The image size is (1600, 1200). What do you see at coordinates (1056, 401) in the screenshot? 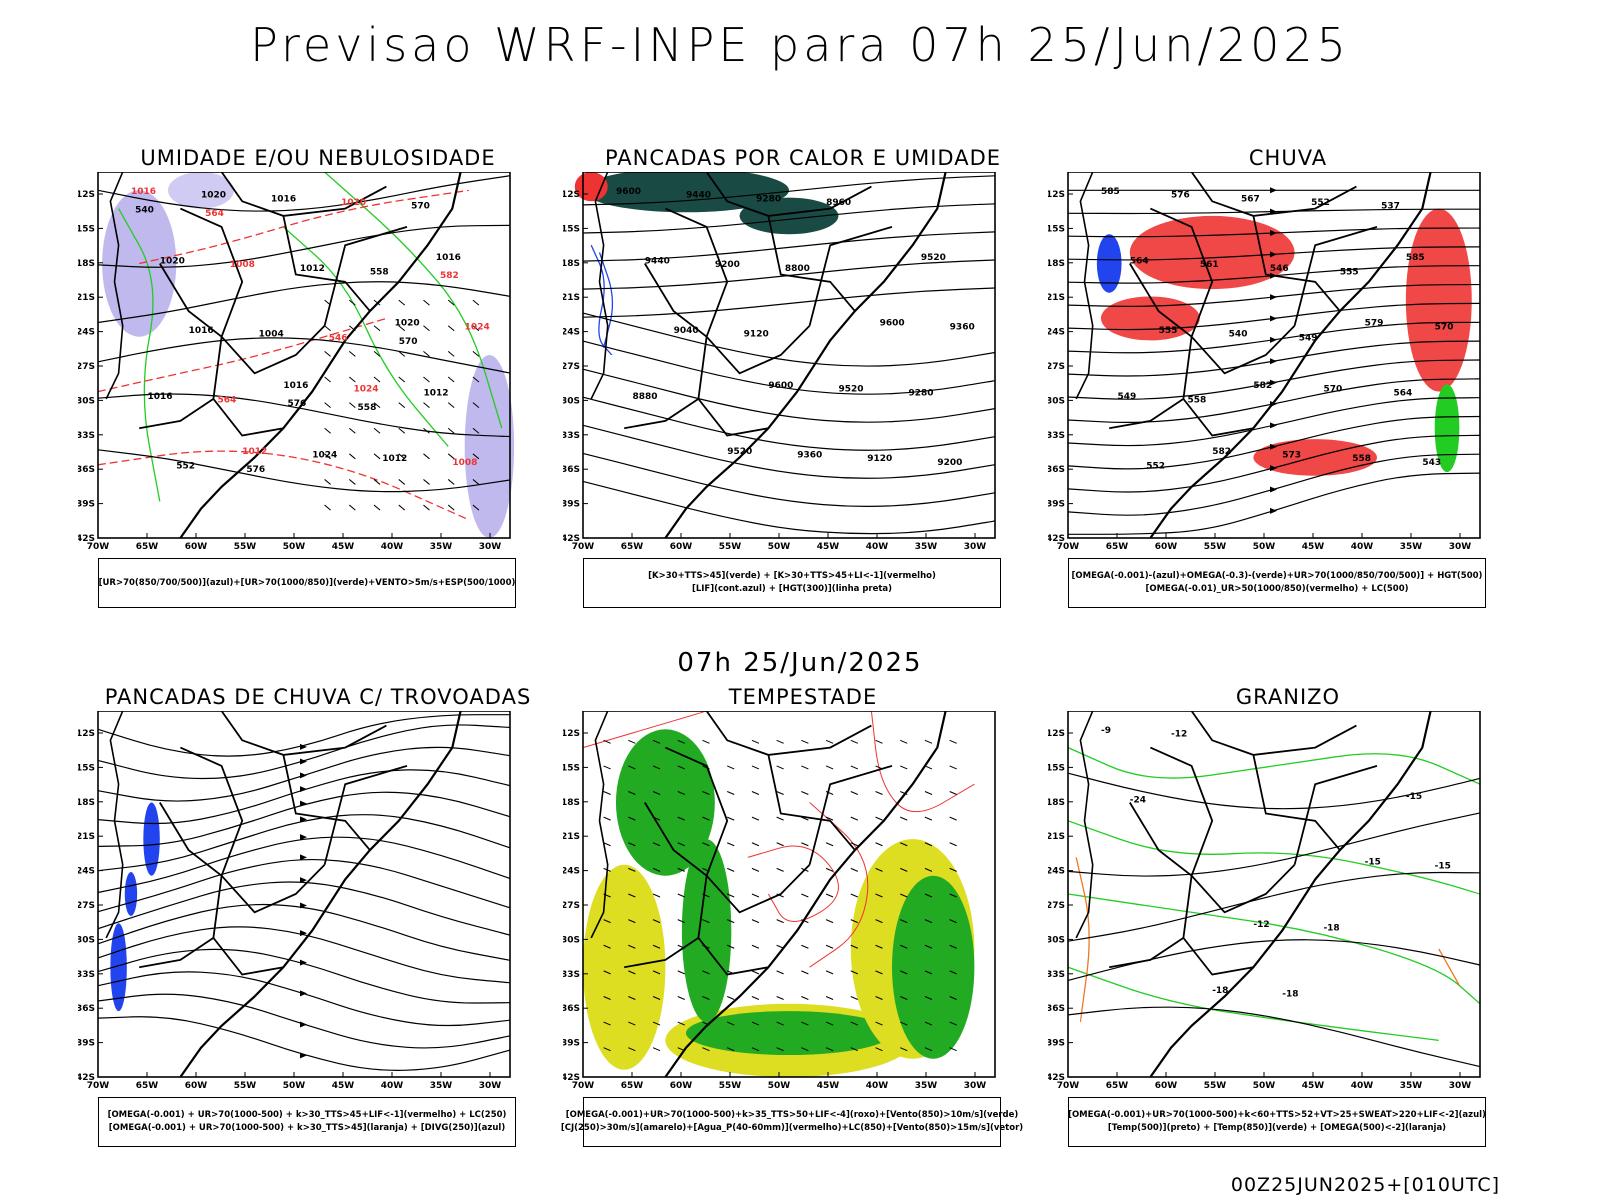
I see `lat-tick-label: 30S` at bounding box center [1056, 401].